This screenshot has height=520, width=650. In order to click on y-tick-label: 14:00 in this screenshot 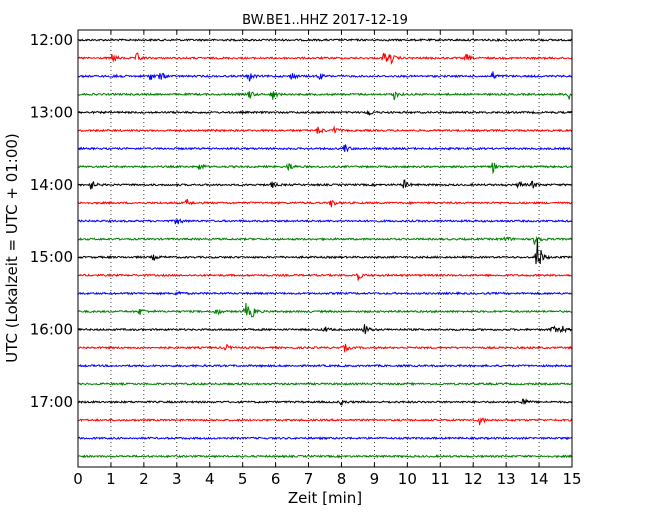, I will do `click(51, 185)`.